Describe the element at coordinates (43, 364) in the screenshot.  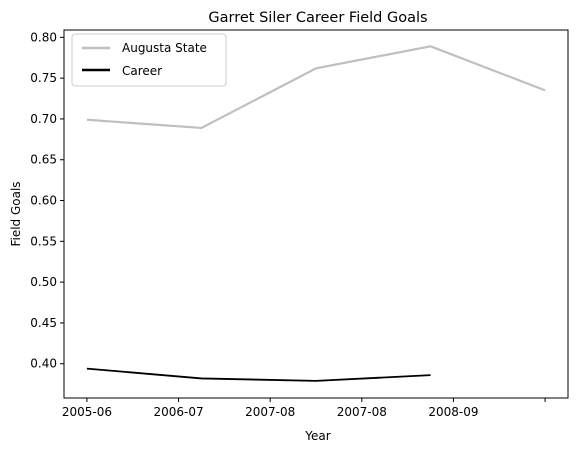
I see `y-tick-label: 0.40` at that location.